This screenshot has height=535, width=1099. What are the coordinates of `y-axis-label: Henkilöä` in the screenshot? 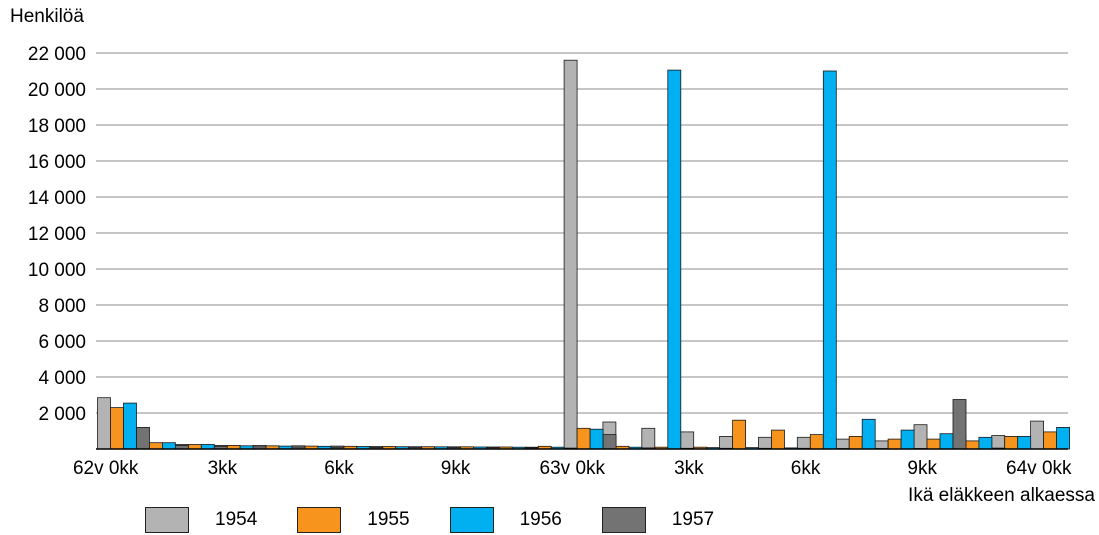 It's located at (47, 16).